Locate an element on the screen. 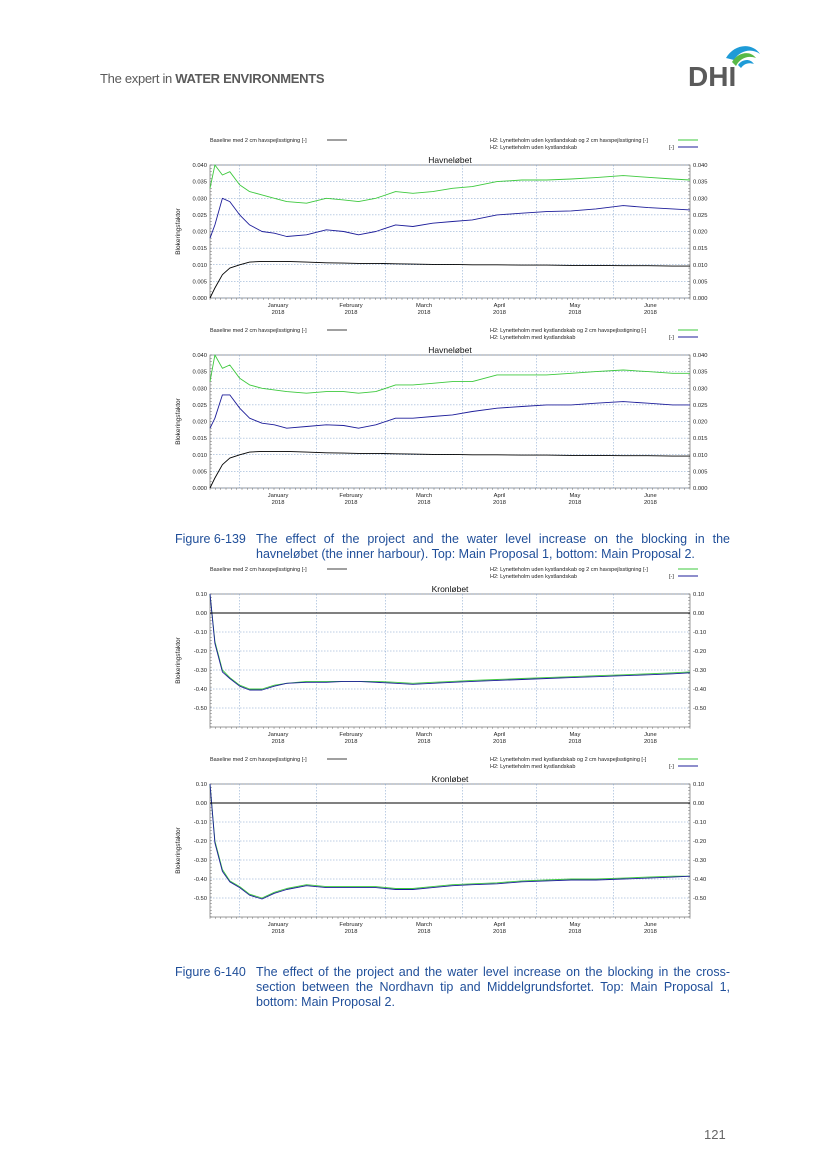 The width and height of the screenshot is (827, 1169). y-tick-label-right: 0.005 is located at coordinates (700, 472).